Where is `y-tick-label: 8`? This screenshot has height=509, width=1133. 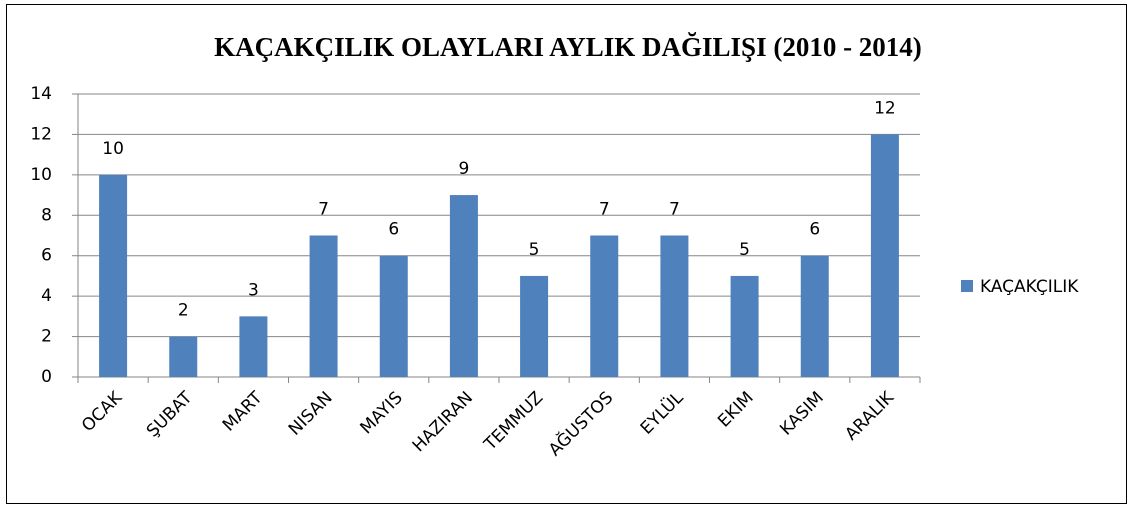
y-tick-label: 8 is located at coordinates (46, 215).